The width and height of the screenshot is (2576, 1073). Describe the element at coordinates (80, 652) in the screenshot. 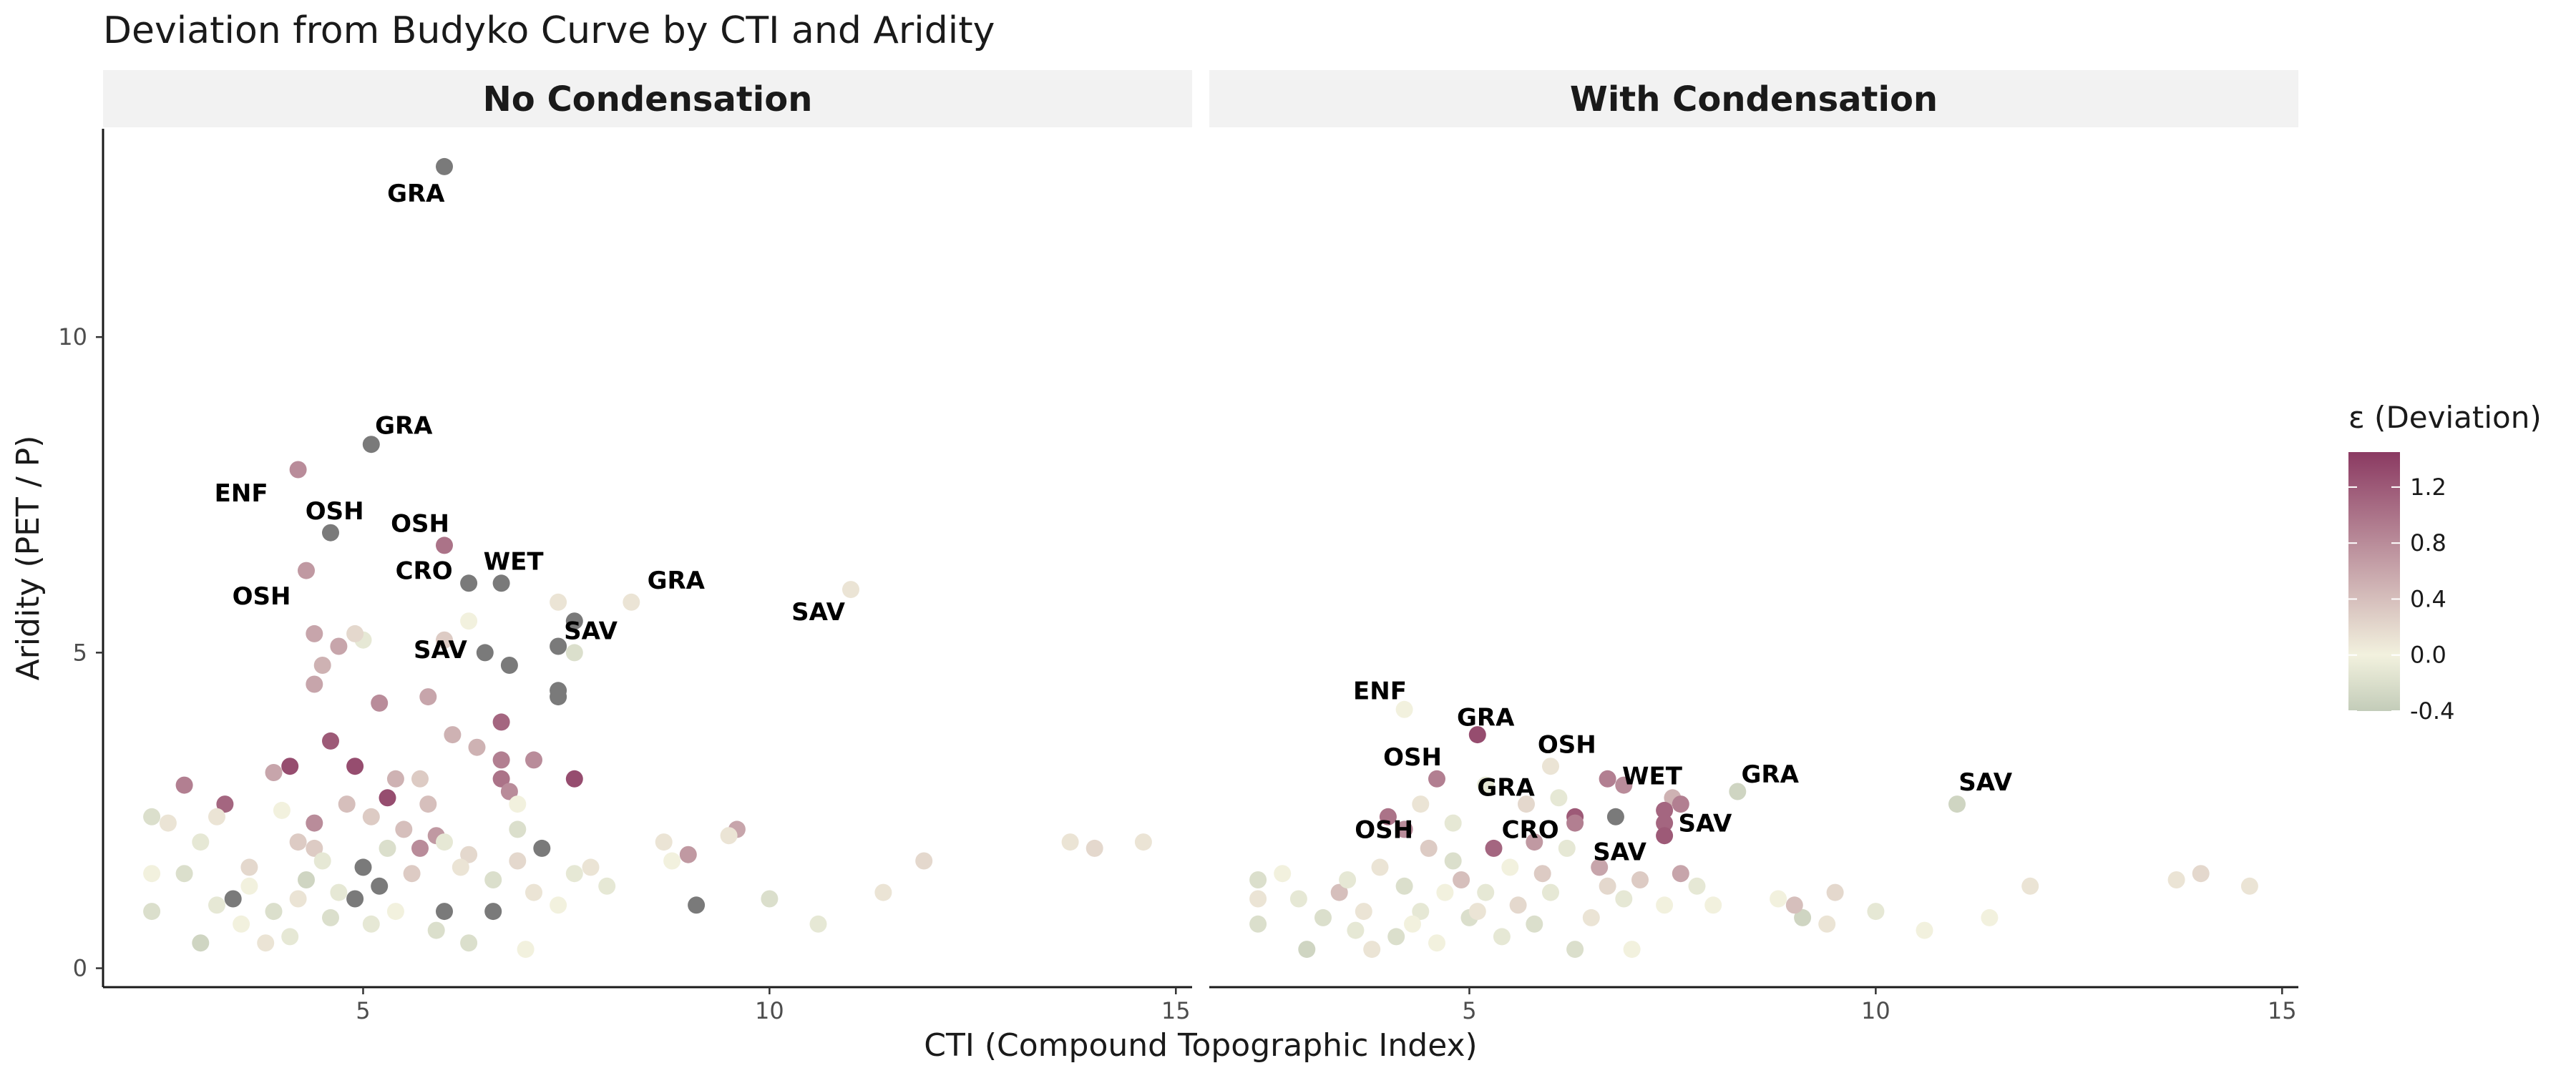

I see `y-axis-ticks: 0 5 10` at that location.